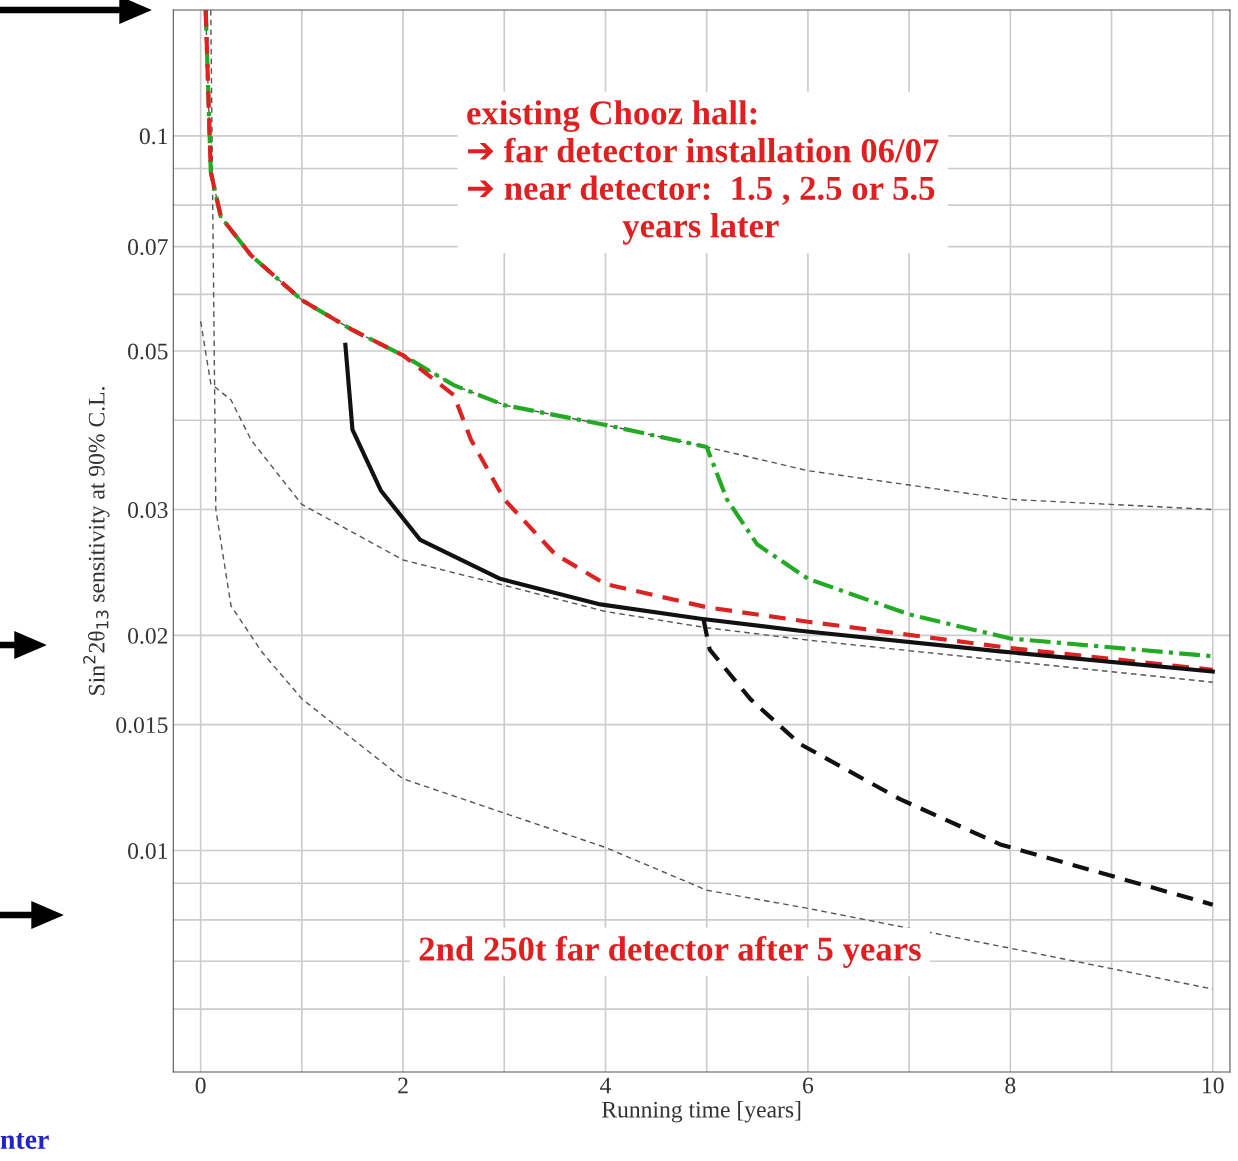  Describe the element at coordinates (200, 1085) in the screenshot. I see `x-tick-label: 0` at that location.